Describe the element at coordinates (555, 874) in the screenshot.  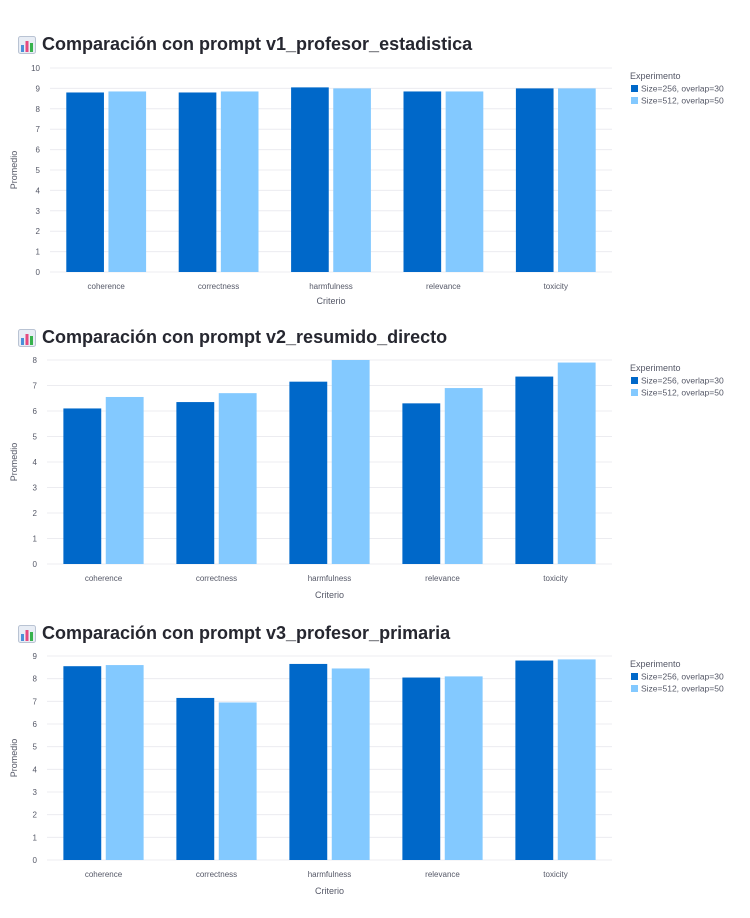
I see `x-tick-label: toxicity` at that location.